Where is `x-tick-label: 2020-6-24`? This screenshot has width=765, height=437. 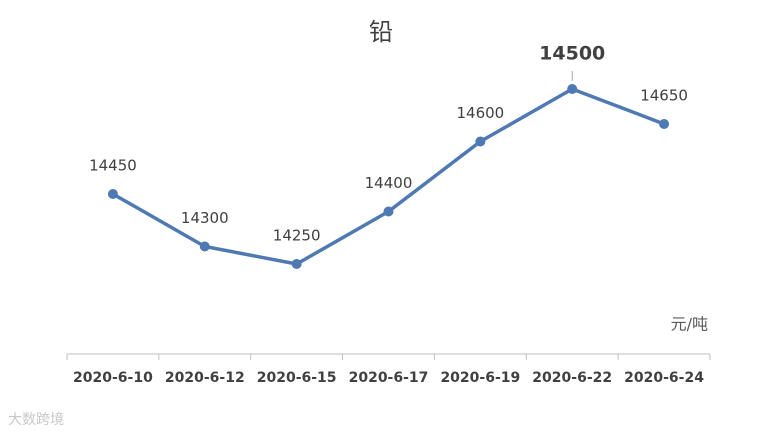 x-tick-label: 2020-6-24 is located at coordinates (664, 378).